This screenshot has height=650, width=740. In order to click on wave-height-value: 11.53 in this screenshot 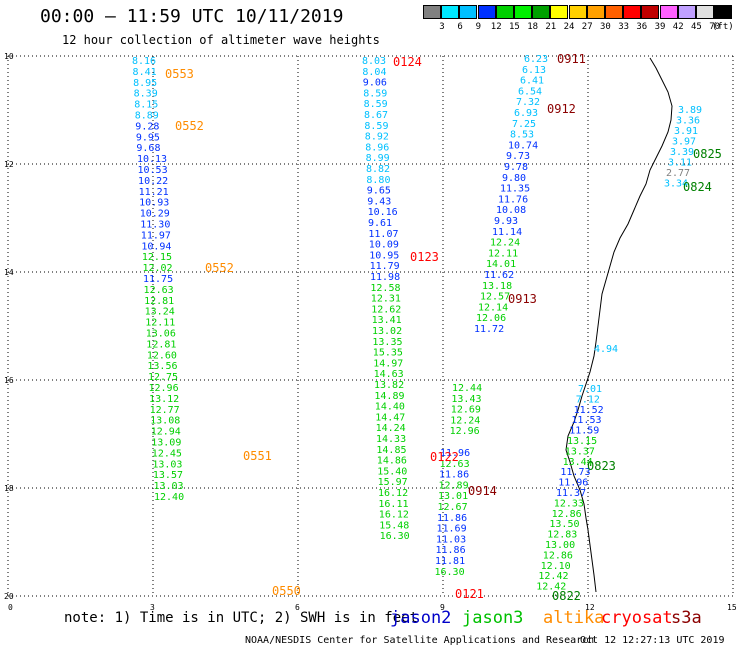, I will do `click(586, 420)`.